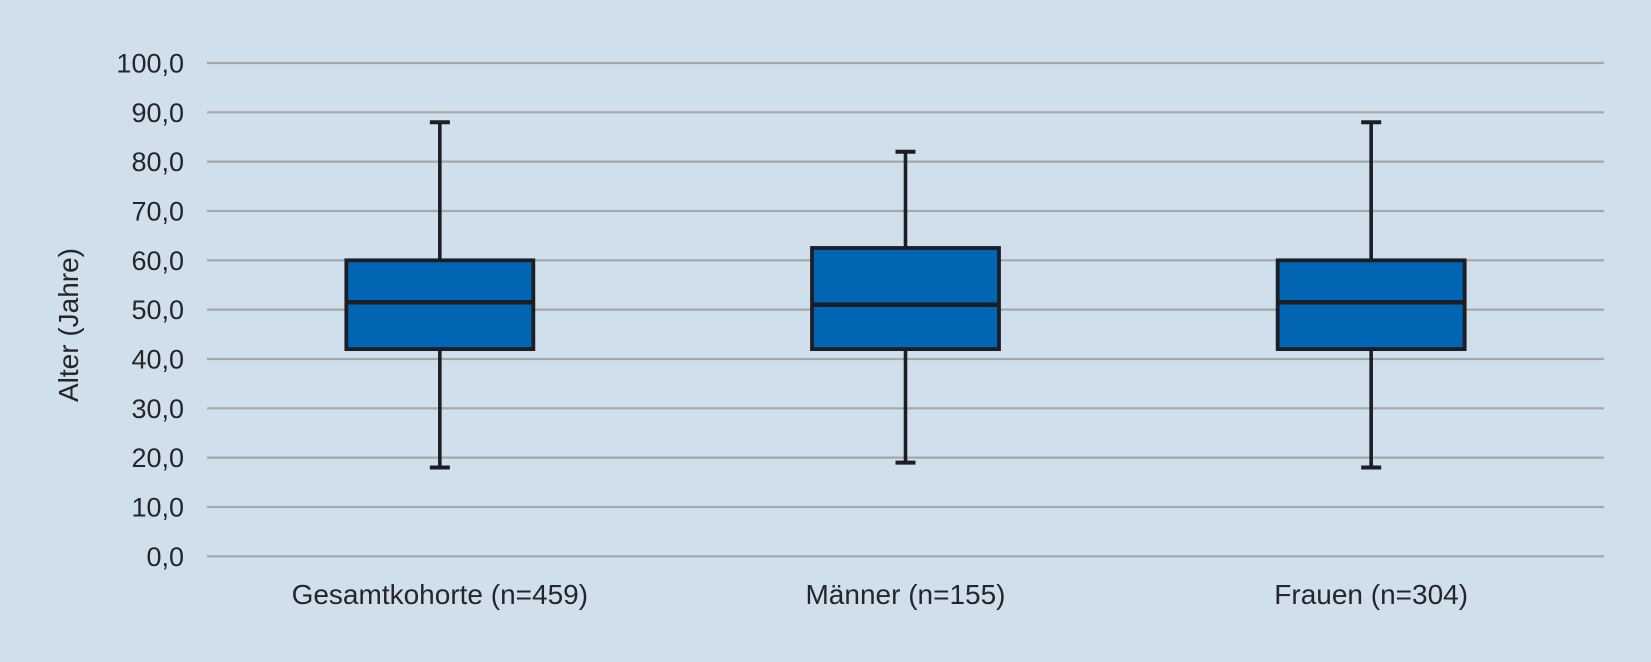 The width and height of the screenshot is (1651, 662). Describe the element at coordinates (150, 64) in the screenshot. I see `y-tick-label: 100,0` at that location.